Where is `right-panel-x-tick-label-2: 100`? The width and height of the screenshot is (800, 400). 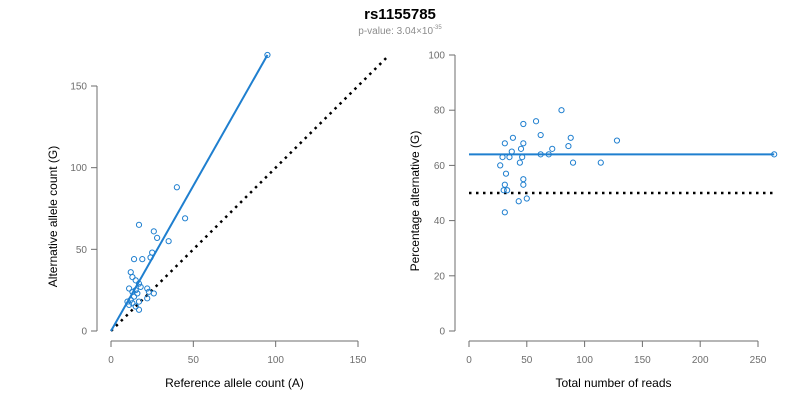 right-panel-x-tick-label-2: 100 is located at coordinates (584, 360).